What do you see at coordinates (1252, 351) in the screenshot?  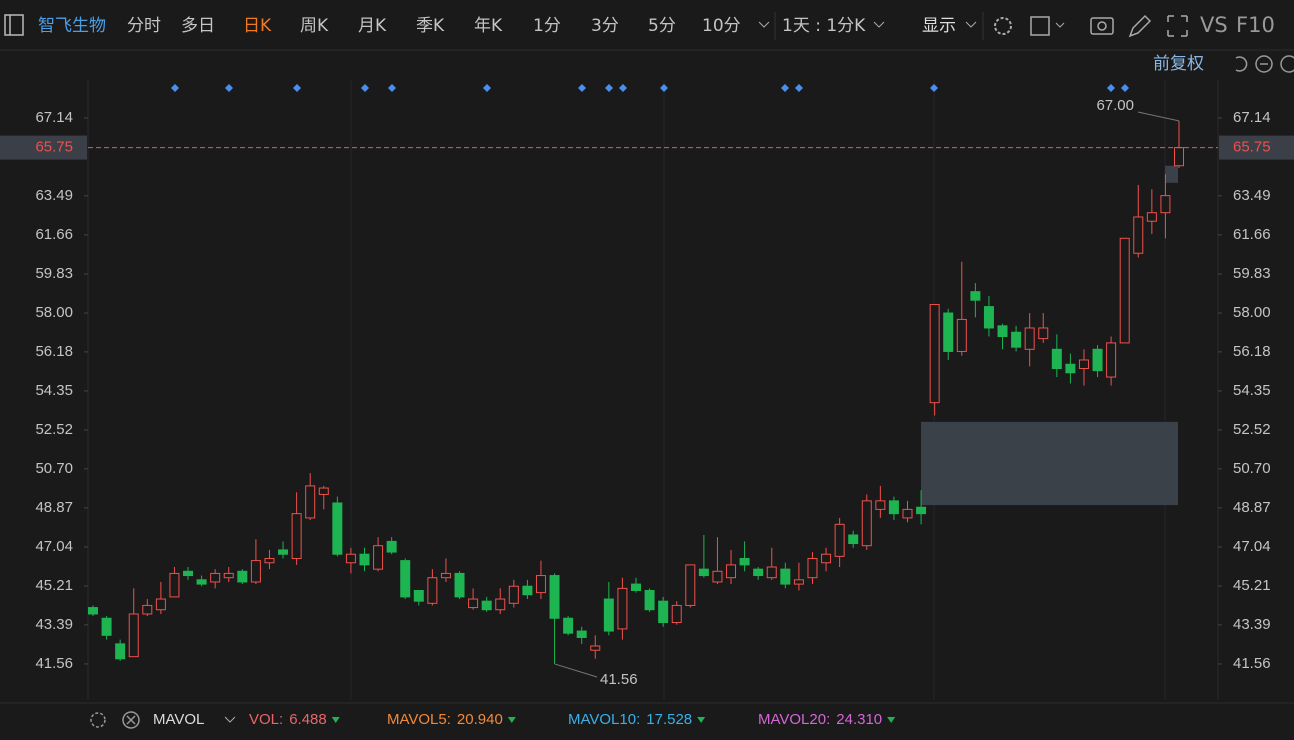 I see `y-tick-label: 56.18` at bounding box center [1252, 351].